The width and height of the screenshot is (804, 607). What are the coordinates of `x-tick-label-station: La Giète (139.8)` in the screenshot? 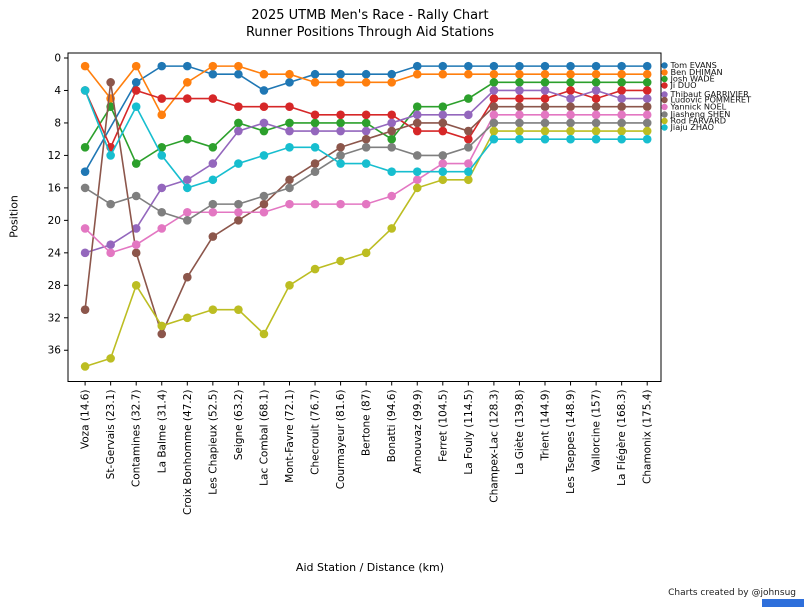 It's located at (520, 432).